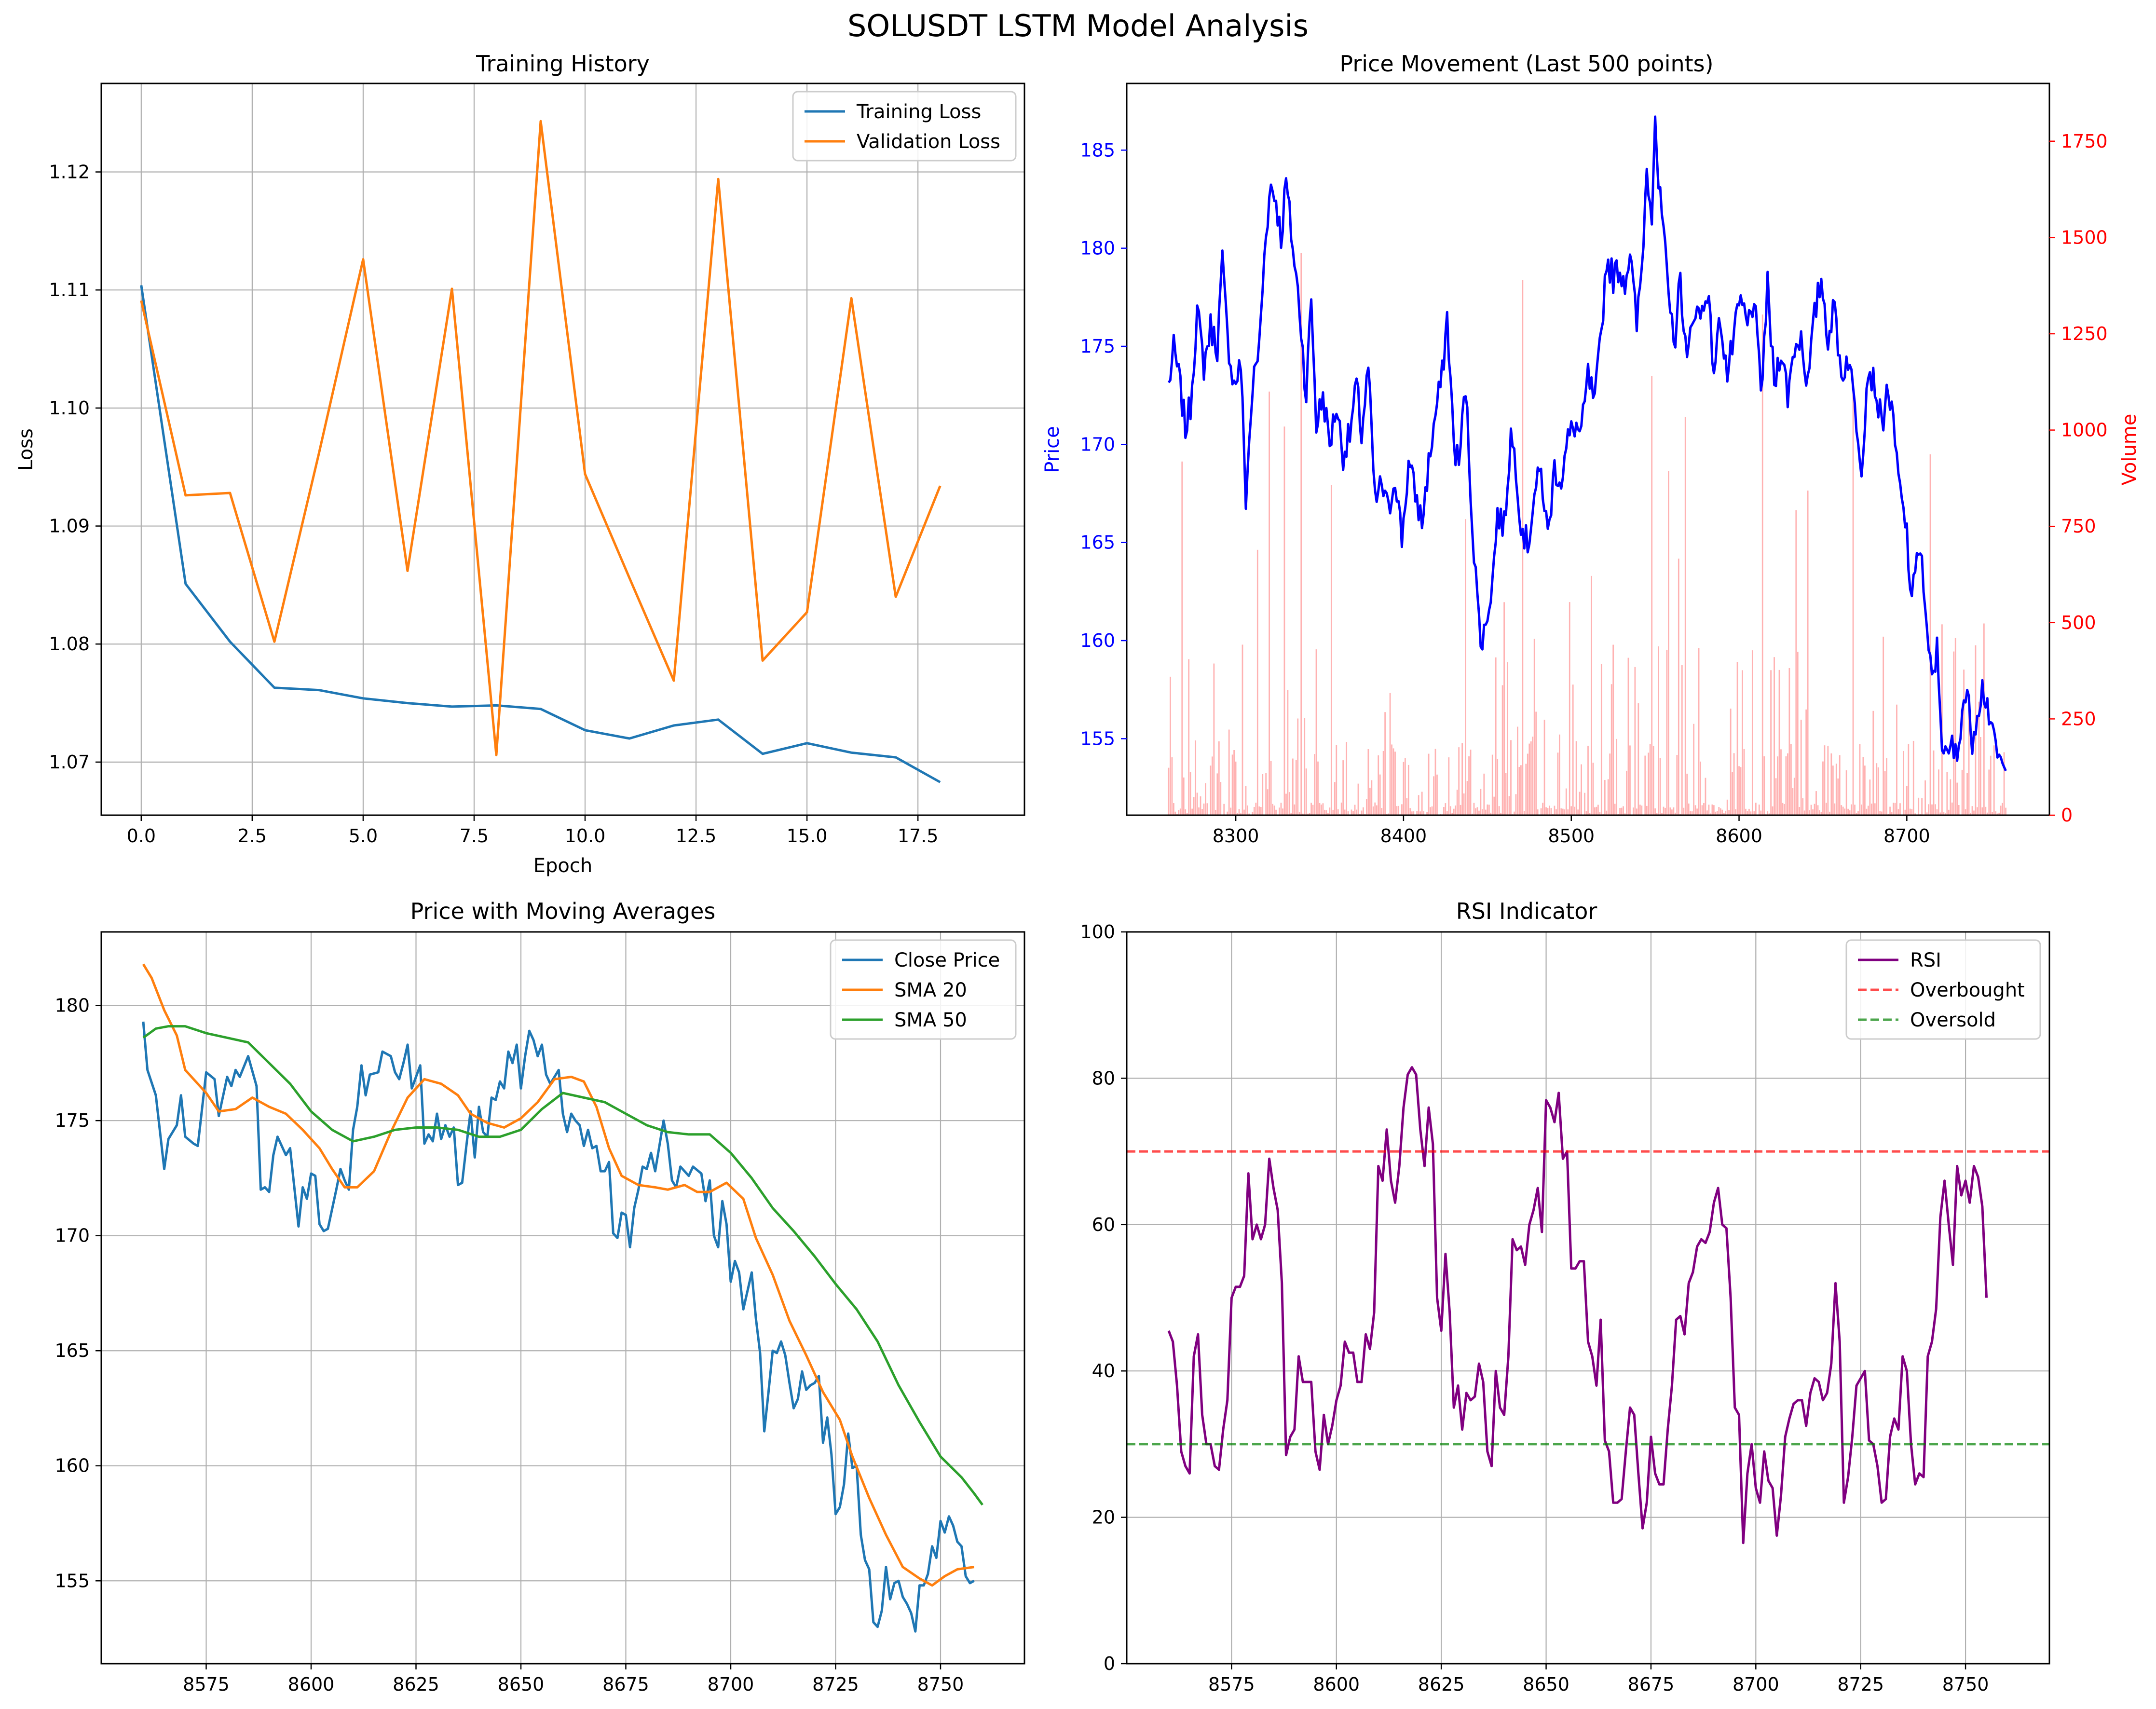 This screenshot has height=1709, width=2156. Describe the element at coordinates (1097, 150) in the screenshot. I see `y-tick-label: 185` at that location.